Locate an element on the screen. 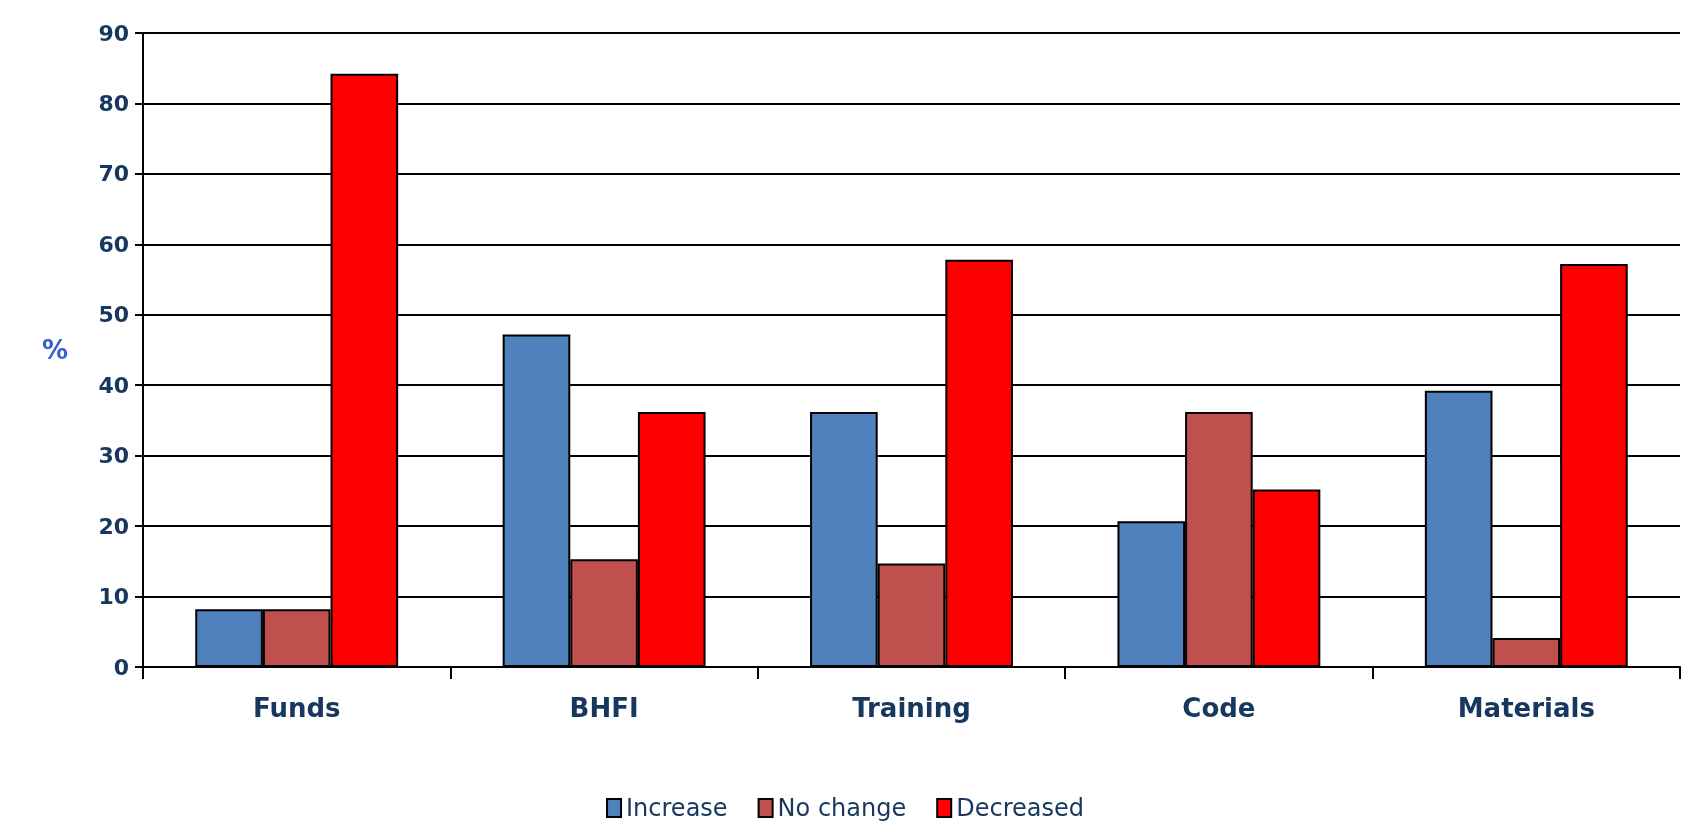 Image resolution: width=1690 pixels, height=835 pixels. y-axis-title: % is located at coordinates (54, 350).